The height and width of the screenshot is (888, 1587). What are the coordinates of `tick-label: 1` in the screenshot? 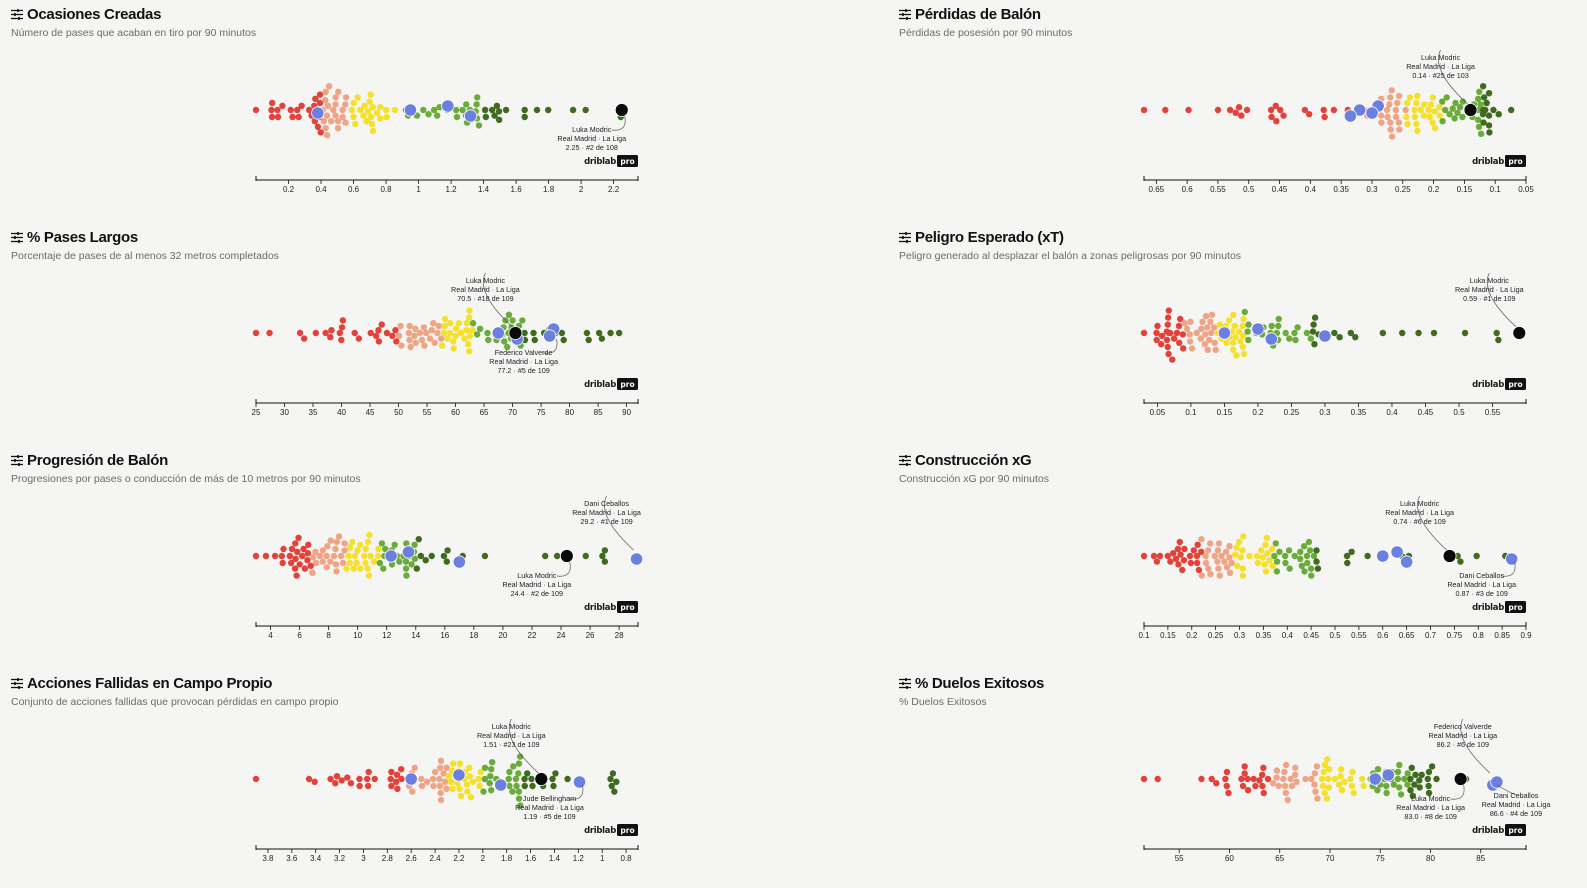 It's located at (418, 189).